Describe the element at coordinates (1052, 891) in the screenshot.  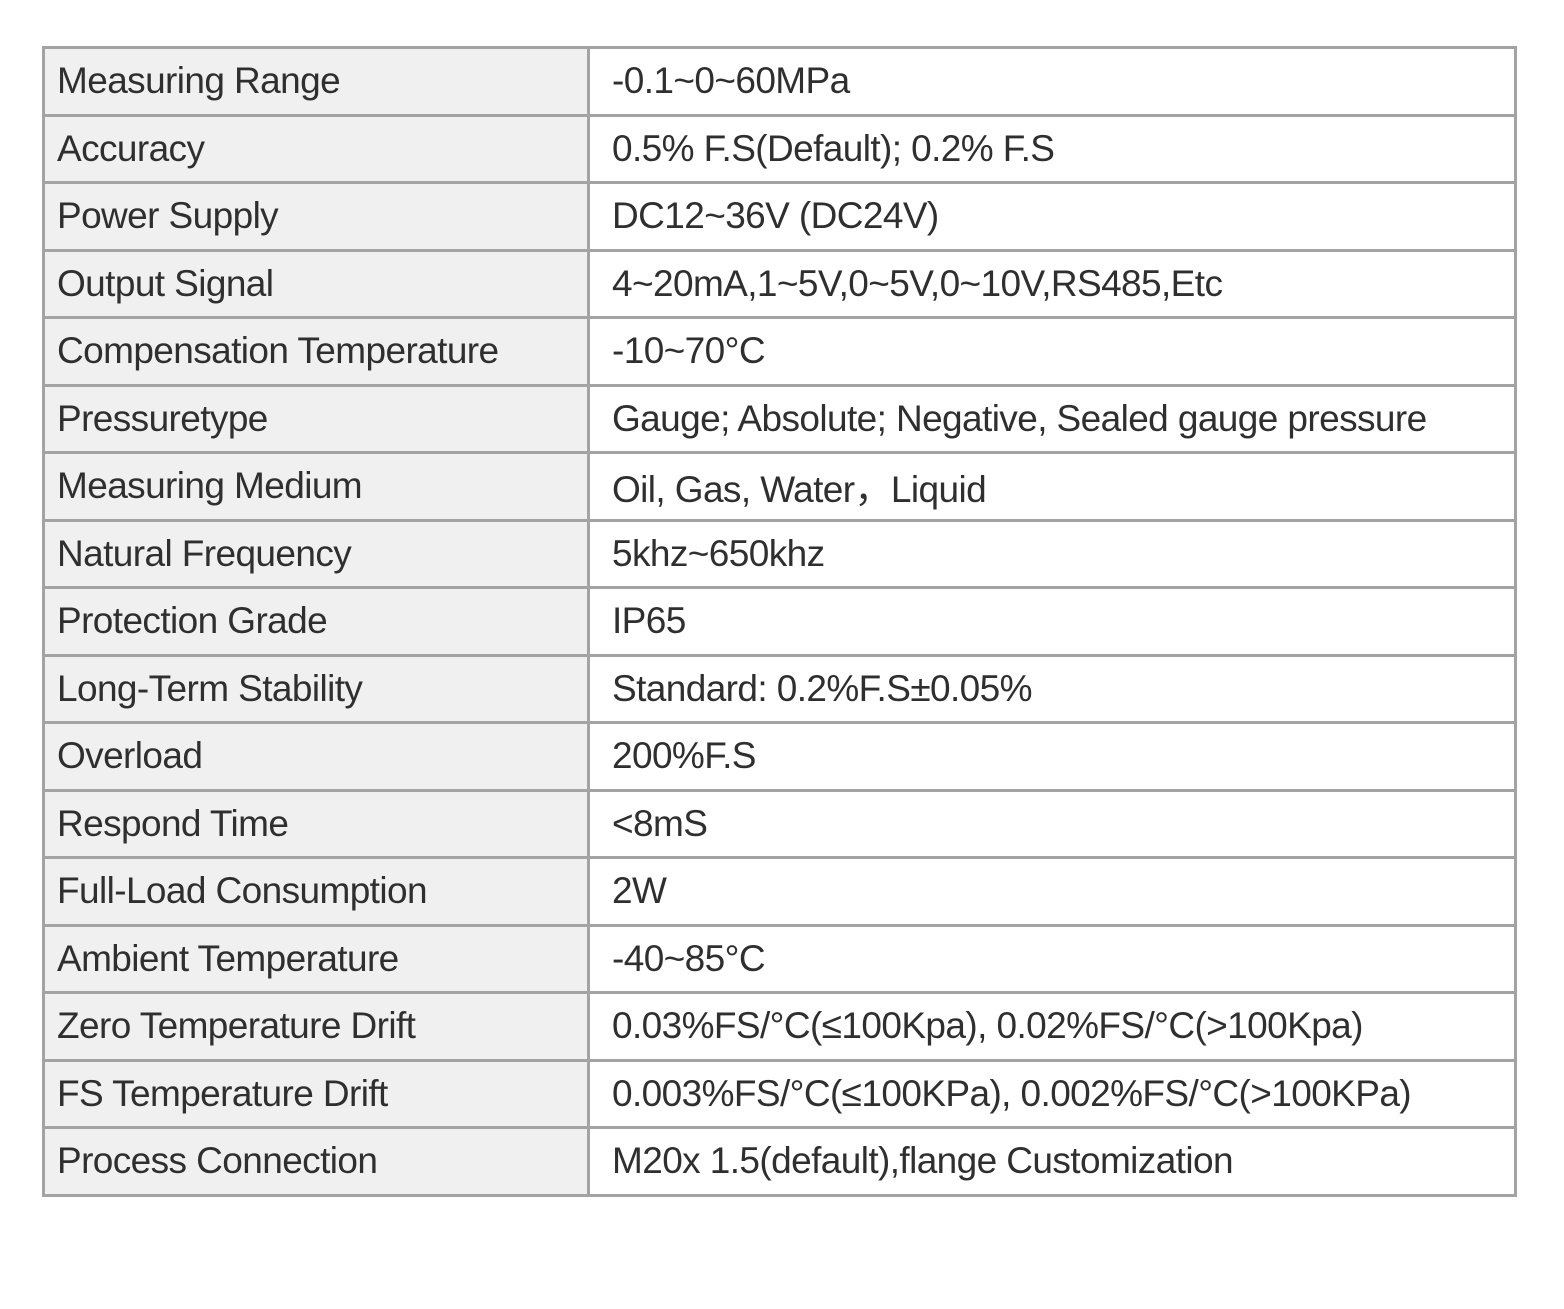
I see `spec-value: 2W` at that location.